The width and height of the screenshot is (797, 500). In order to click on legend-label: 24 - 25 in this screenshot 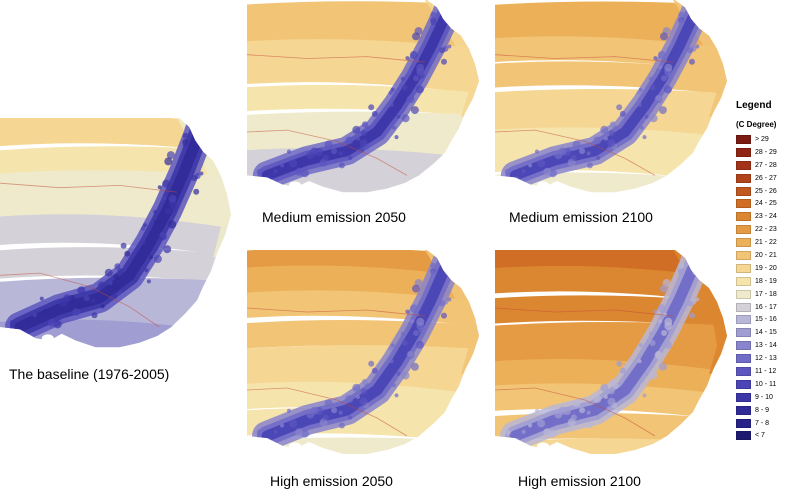, I will do `click(766, 204)`.